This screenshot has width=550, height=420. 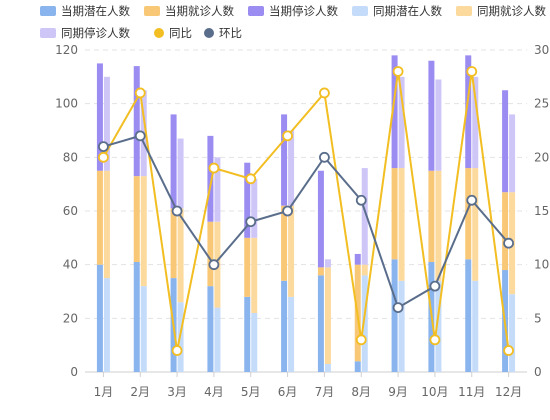 I want to click on y-right-tick-label: 5, so click(x=538, y=318).